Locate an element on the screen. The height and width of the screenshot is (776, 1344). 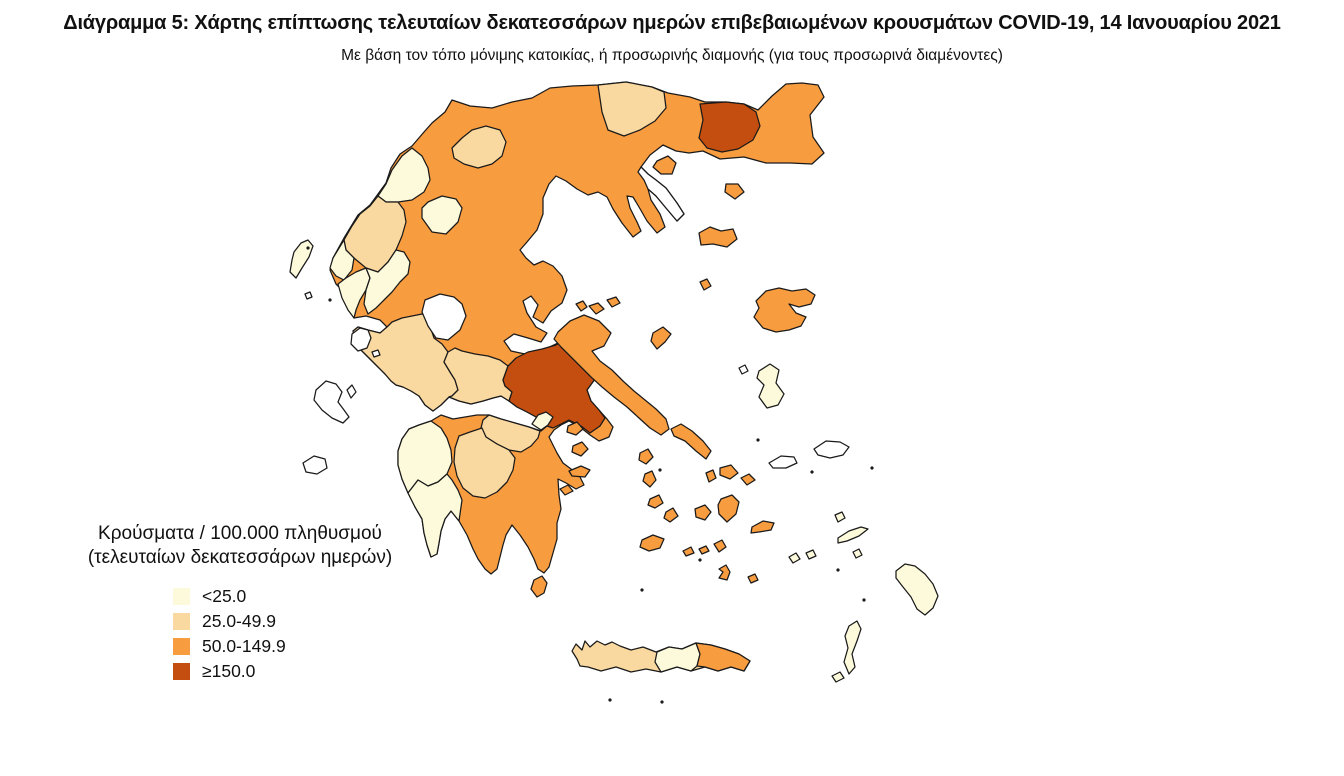
region-spetses is located at coordinates (566, 490).